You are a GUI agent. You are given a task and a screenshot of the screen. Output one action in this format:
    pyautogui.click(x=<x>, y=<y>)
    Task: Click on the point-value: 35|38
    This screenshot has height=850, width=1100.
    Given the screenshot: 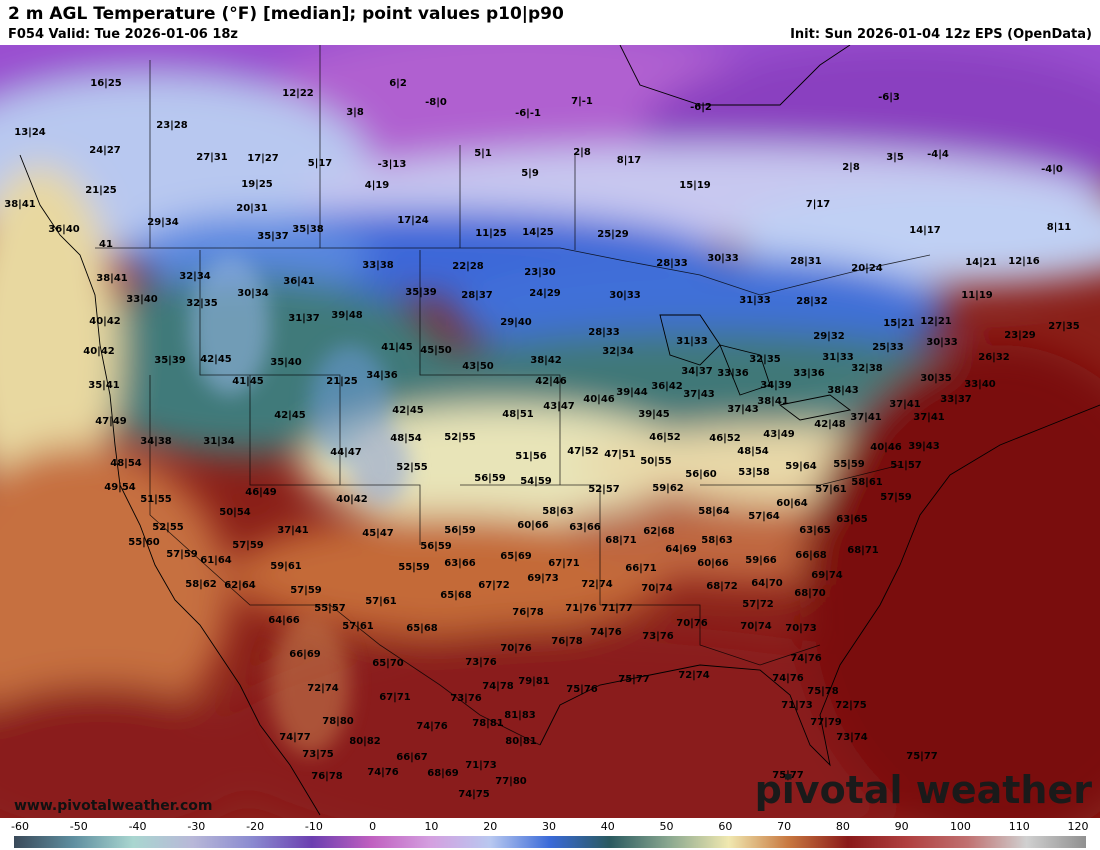 What is the action you would take?
    pyautogui.click(x=308, y=229)
    